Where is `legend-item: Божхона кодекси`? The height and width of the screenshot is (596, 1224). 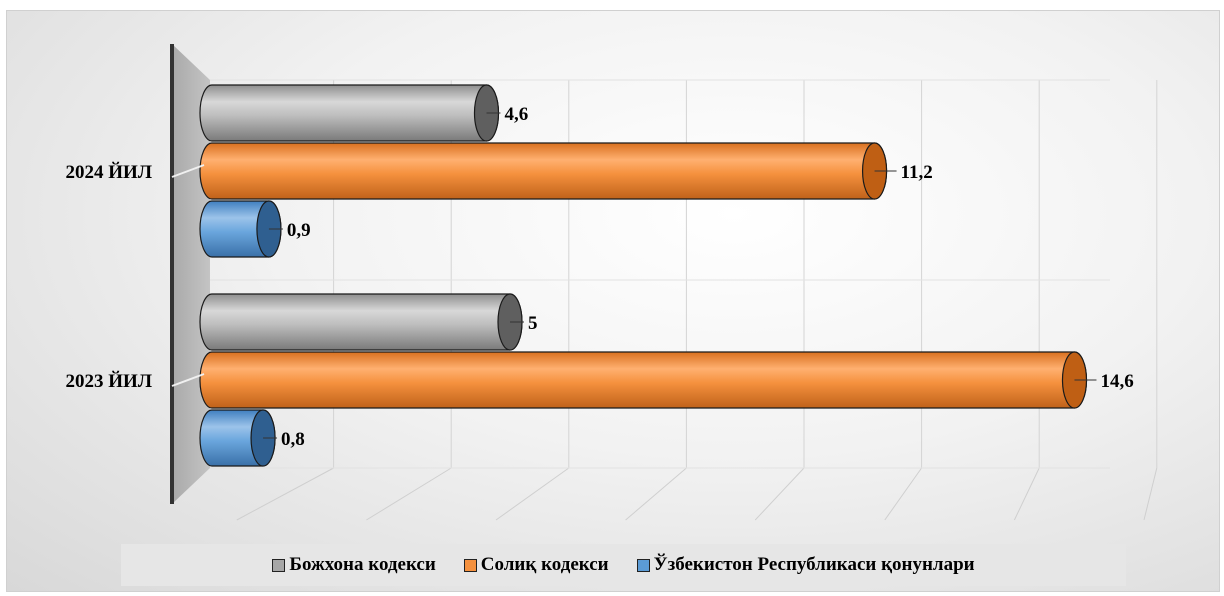 legend-item: Божхона кодекси is located at coordinates (354, 565).